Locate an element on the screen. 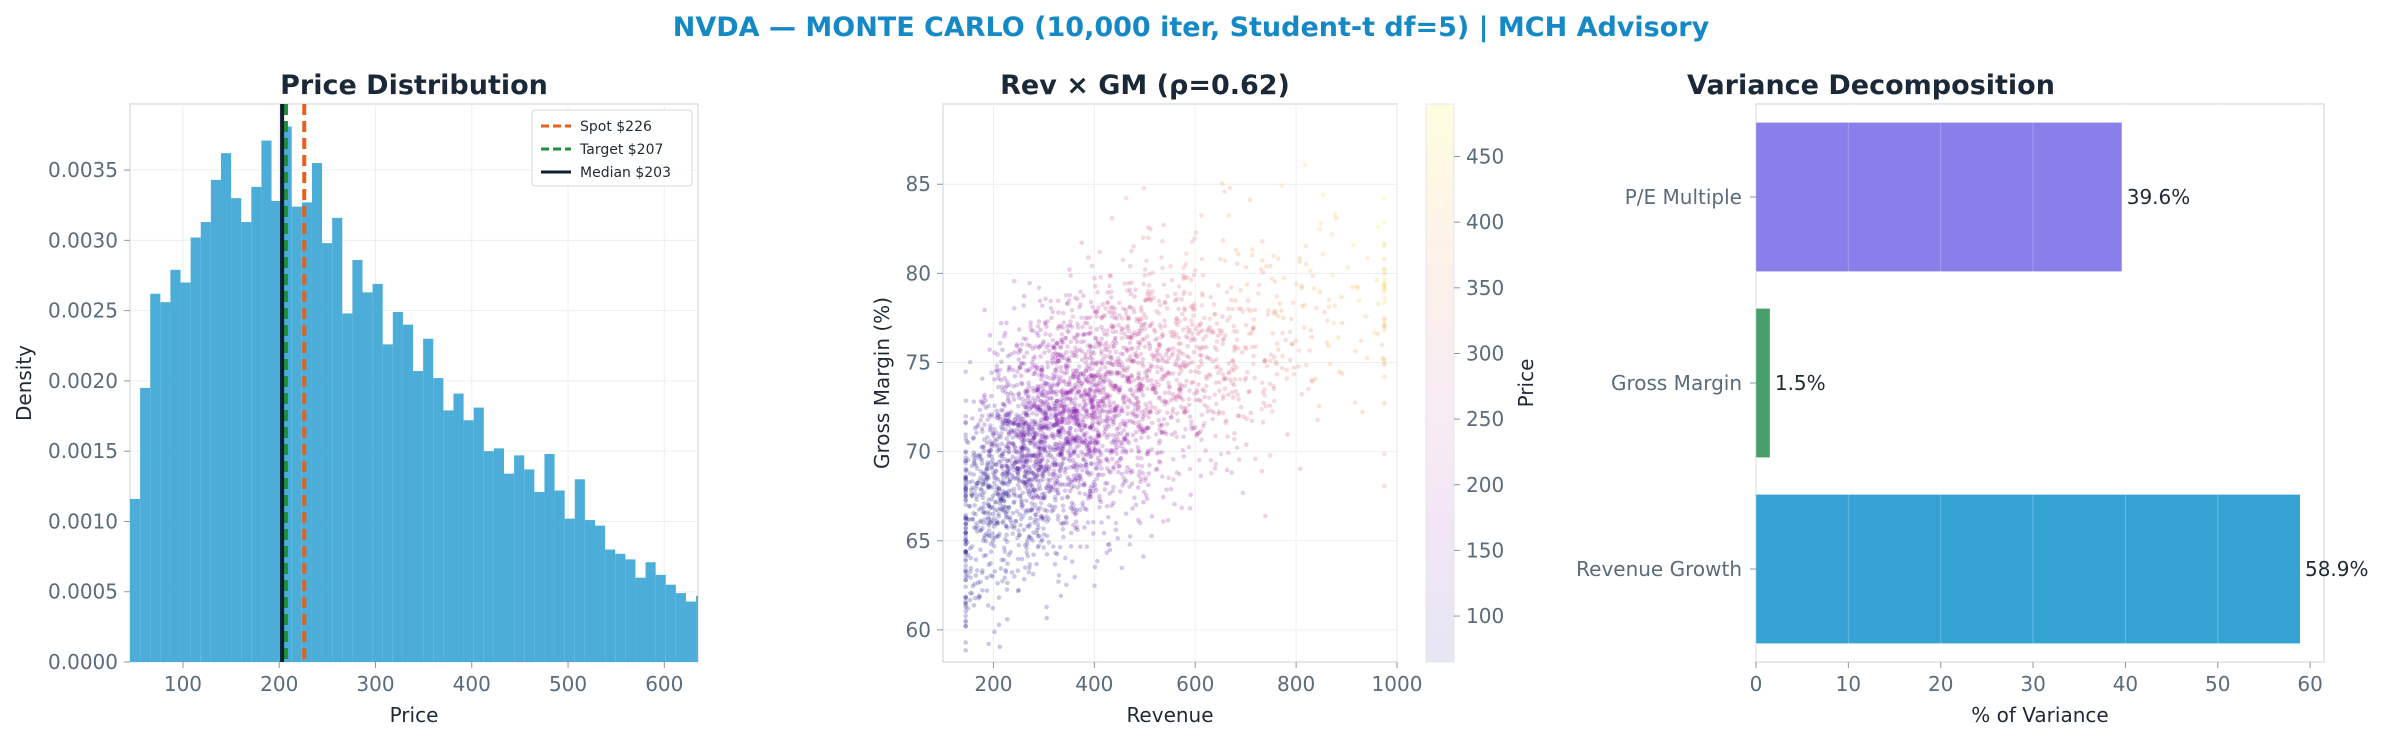 Image resolution: width=2382 pixels, height=742 pixels. histogram-y-tick-label: 0.0025 is located at coordinates (83, 311).